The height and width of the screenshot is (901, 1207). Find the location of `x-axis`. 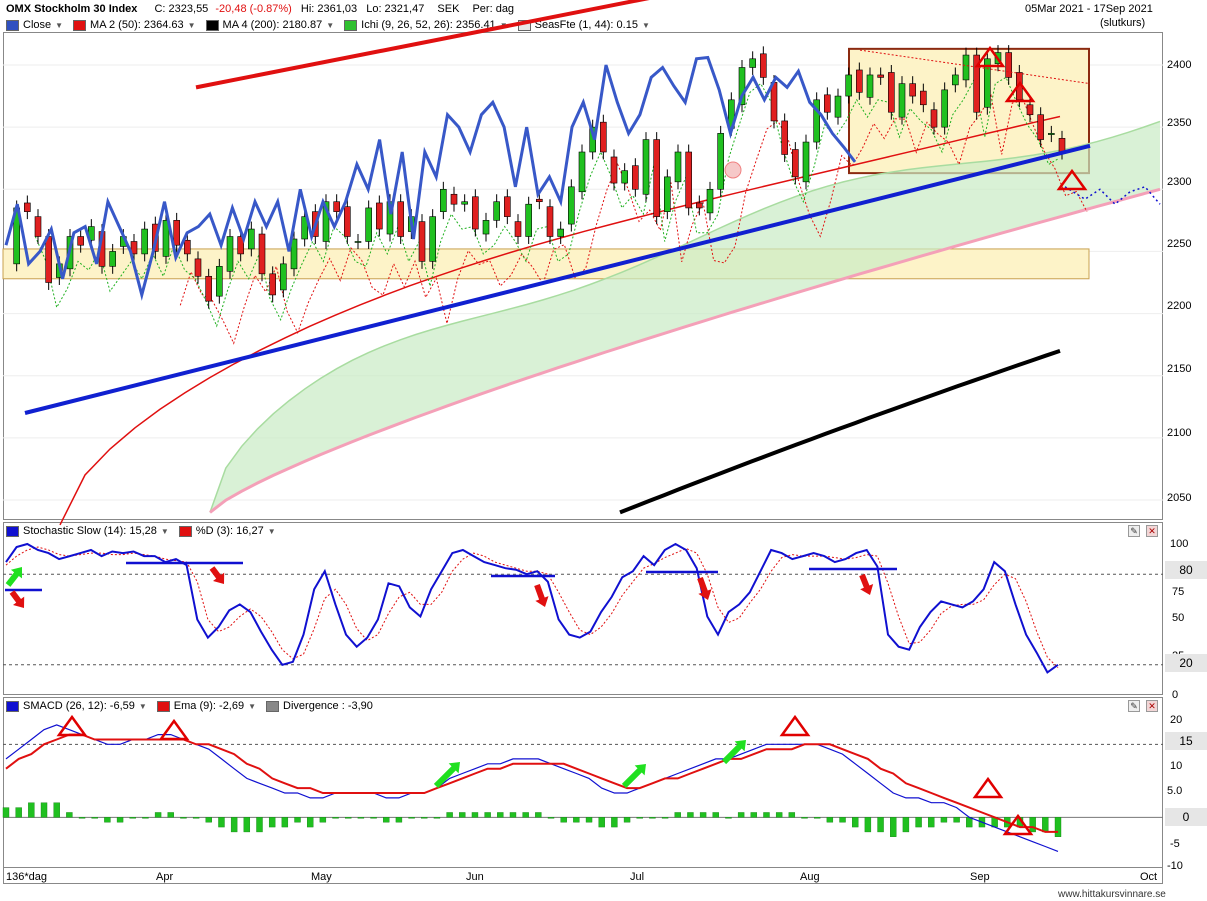

x-axis is located at coordinates (583, 876).